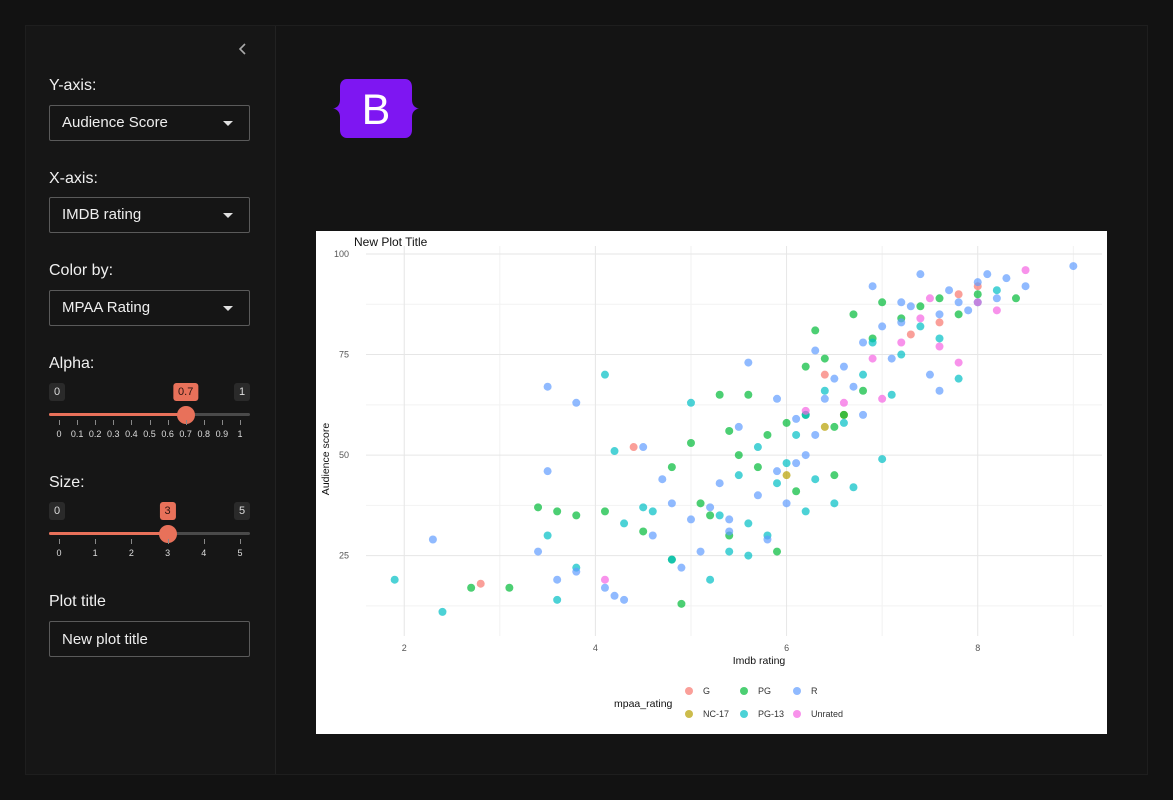 The image size is (1173, 800). Describe the element at coordinates (764, 691) in the screenshot. I see `legend-label: PG` at that location.